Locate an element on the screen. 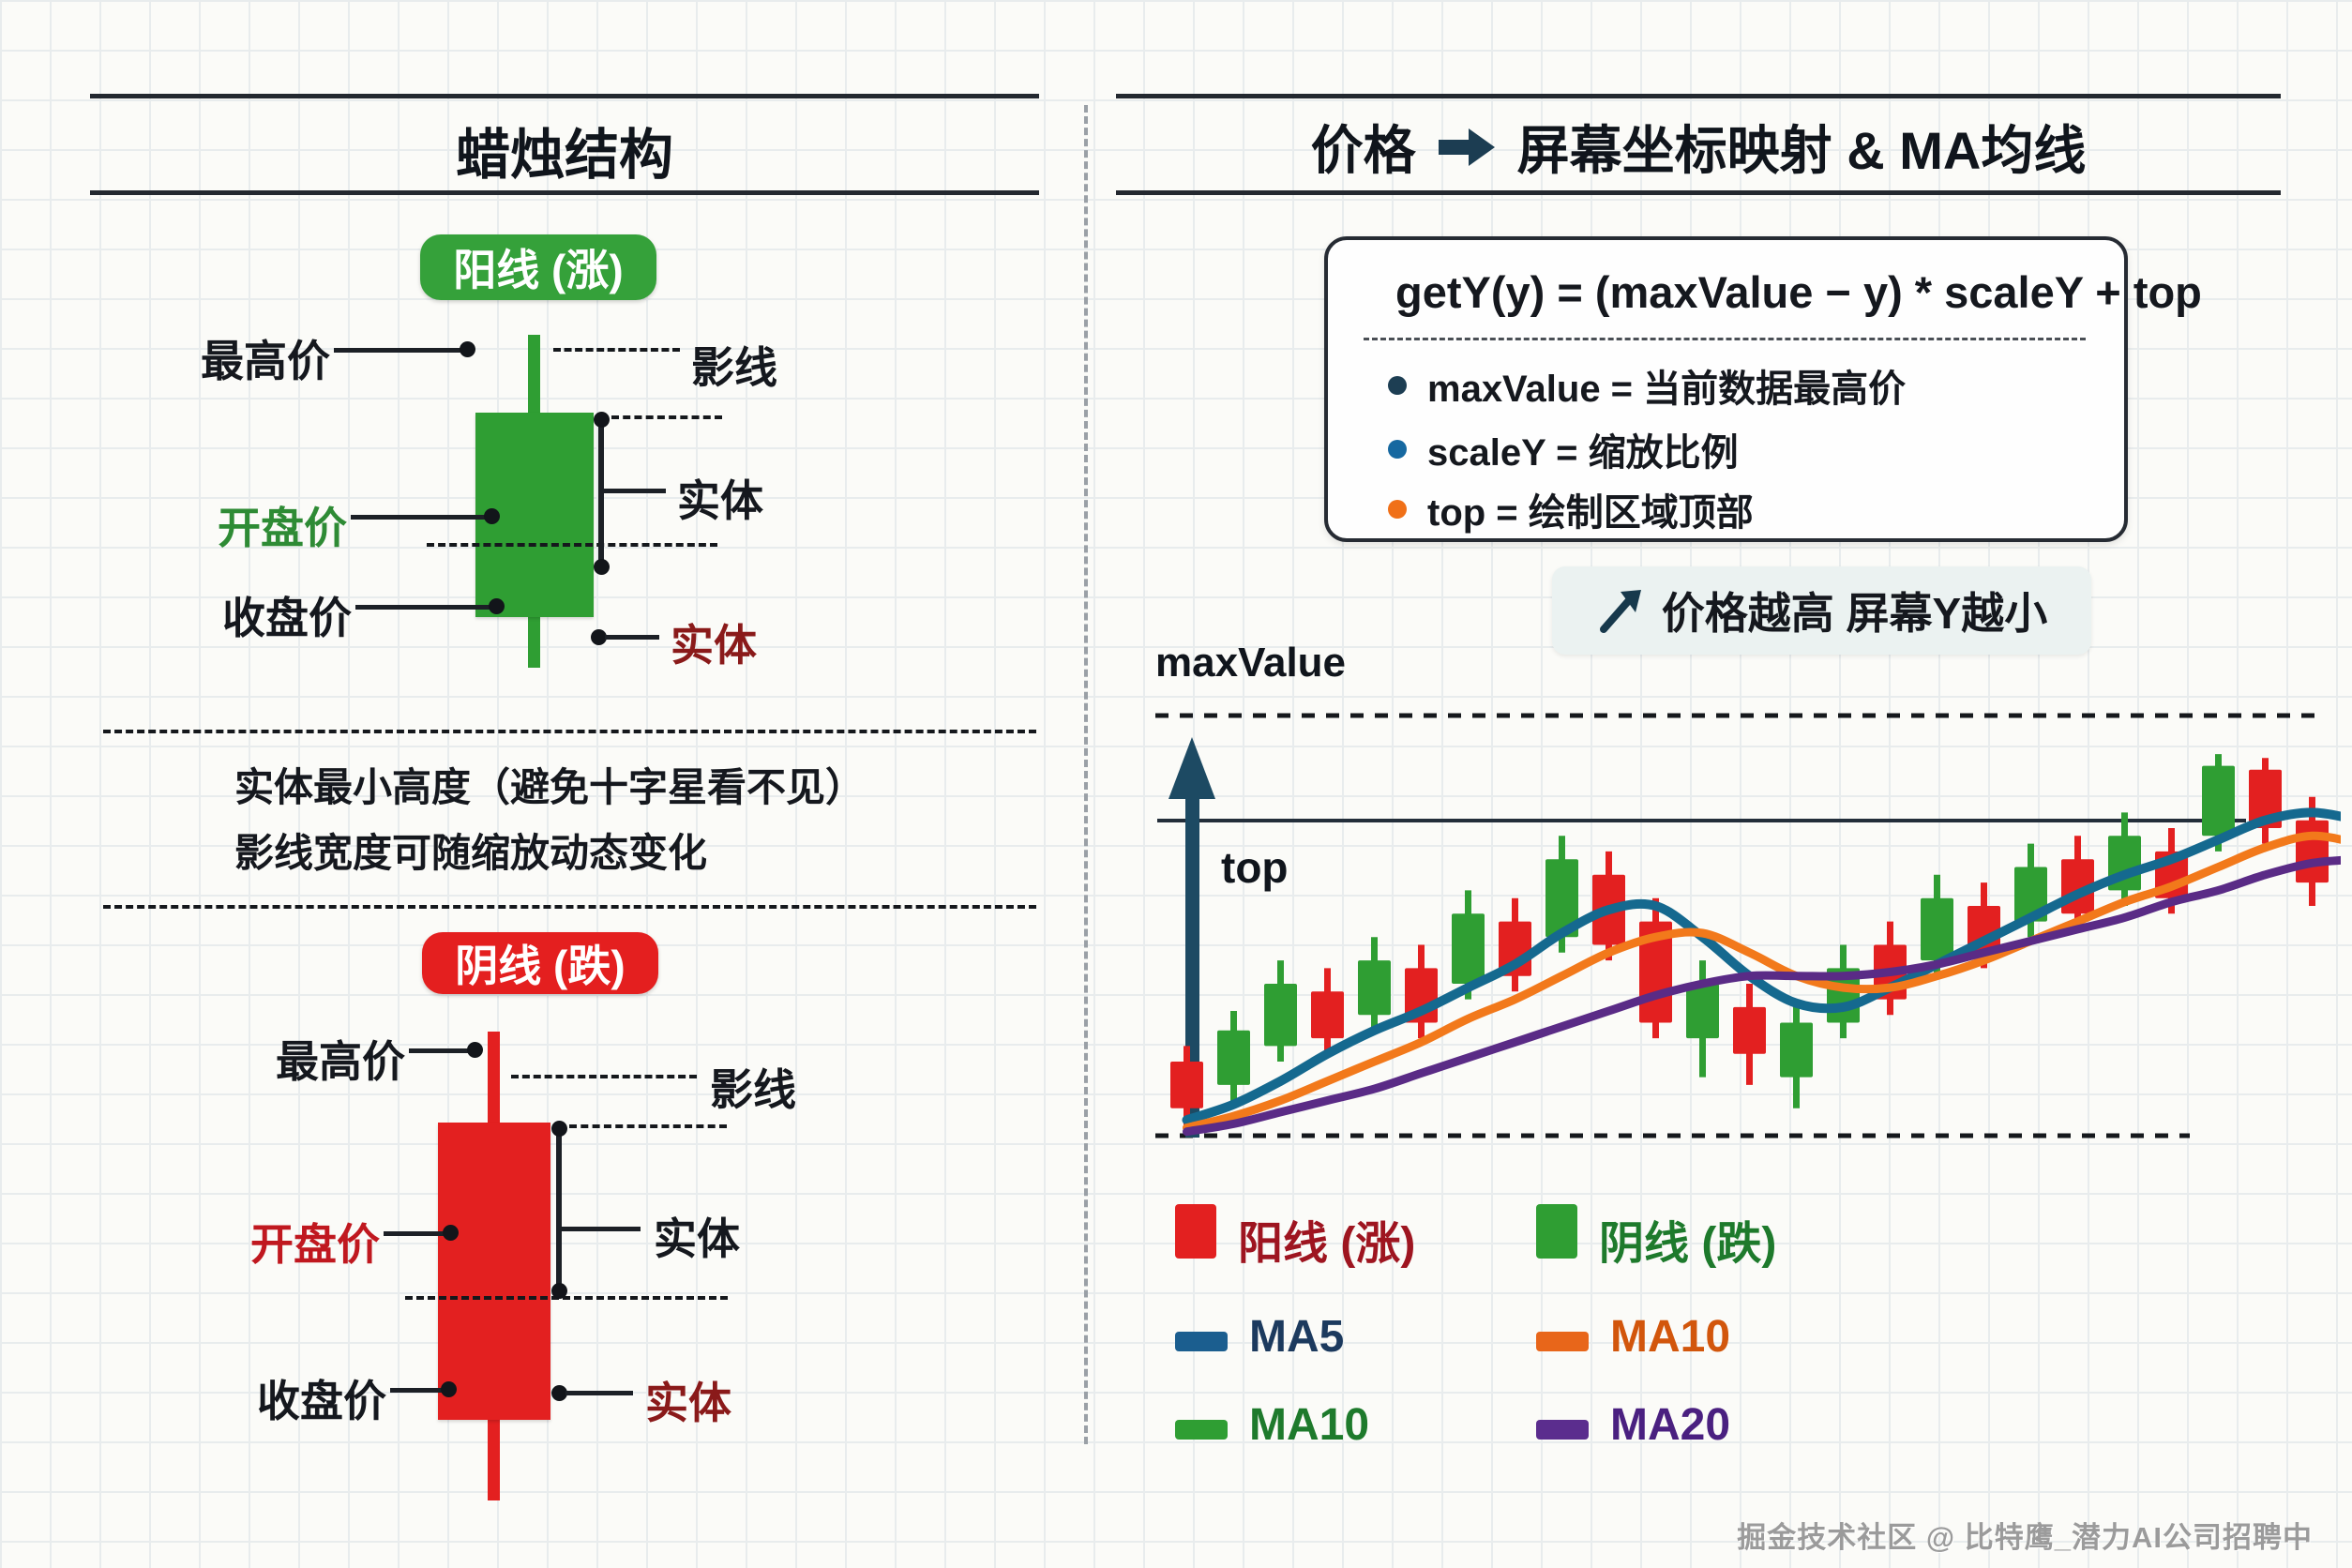 This screenshot has width=2352, height=1568. panel-divider is located at coordinates (1086, 775).